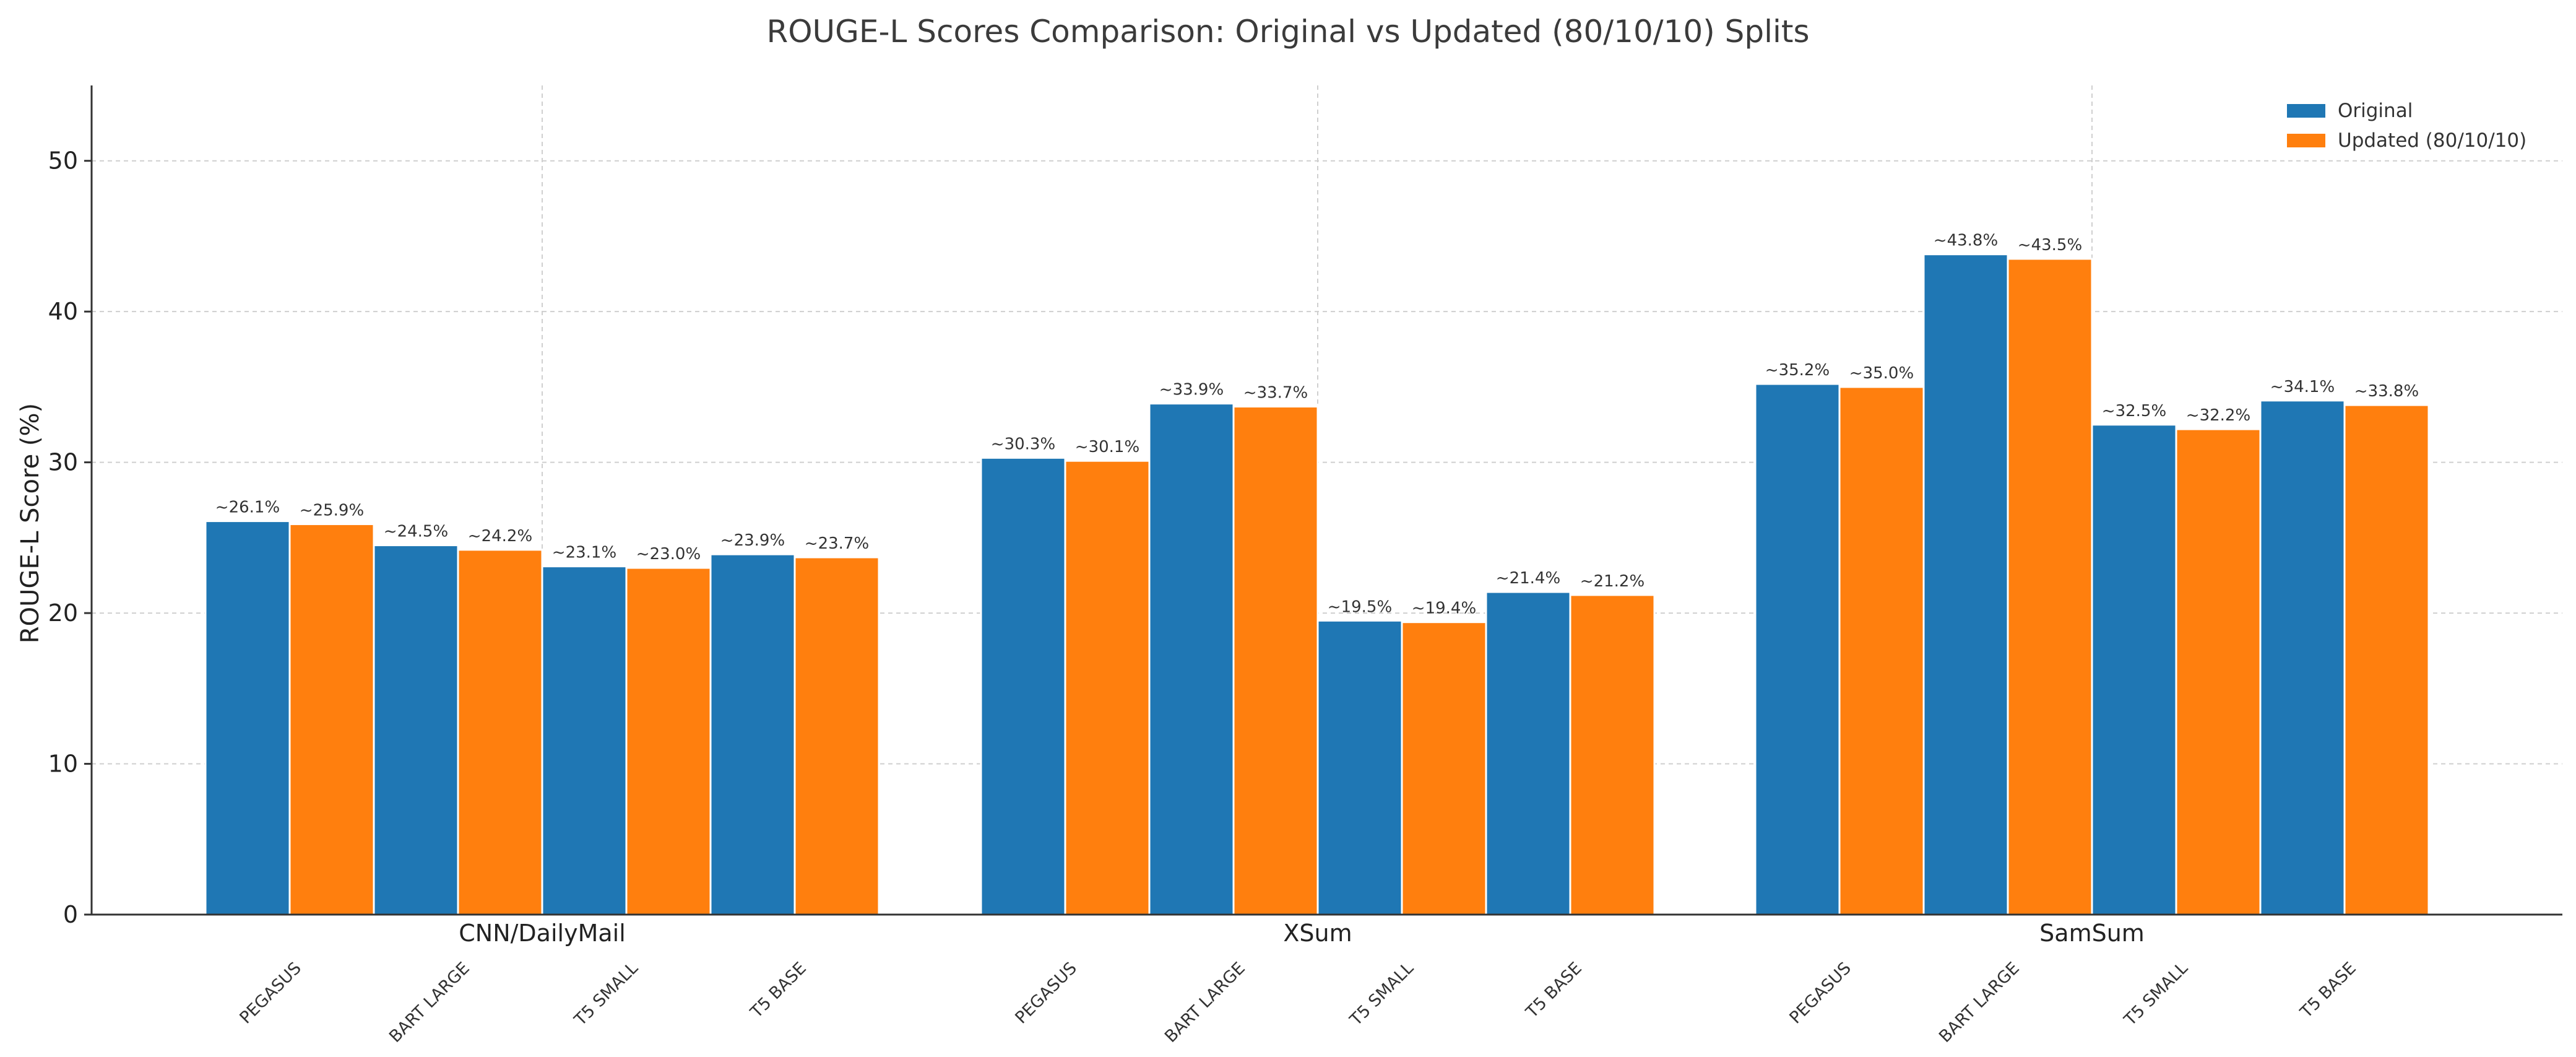 The image size is (2576, 1057). I want to click on data-label-original: ~23.9%, so click(752, 540).